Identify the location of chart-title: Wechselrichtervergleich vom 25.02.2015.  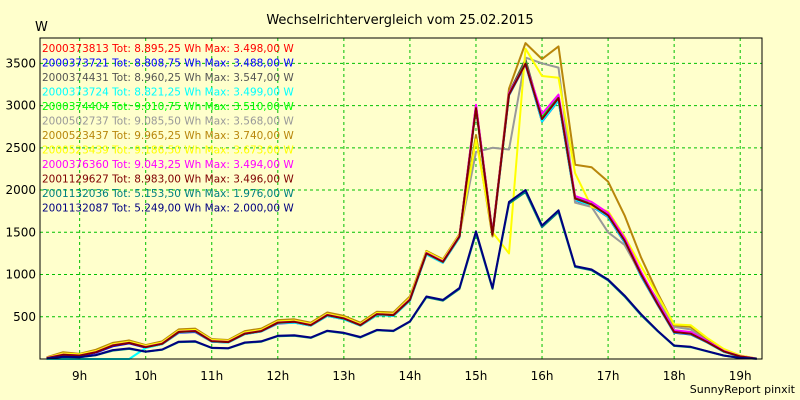
(399, 20).